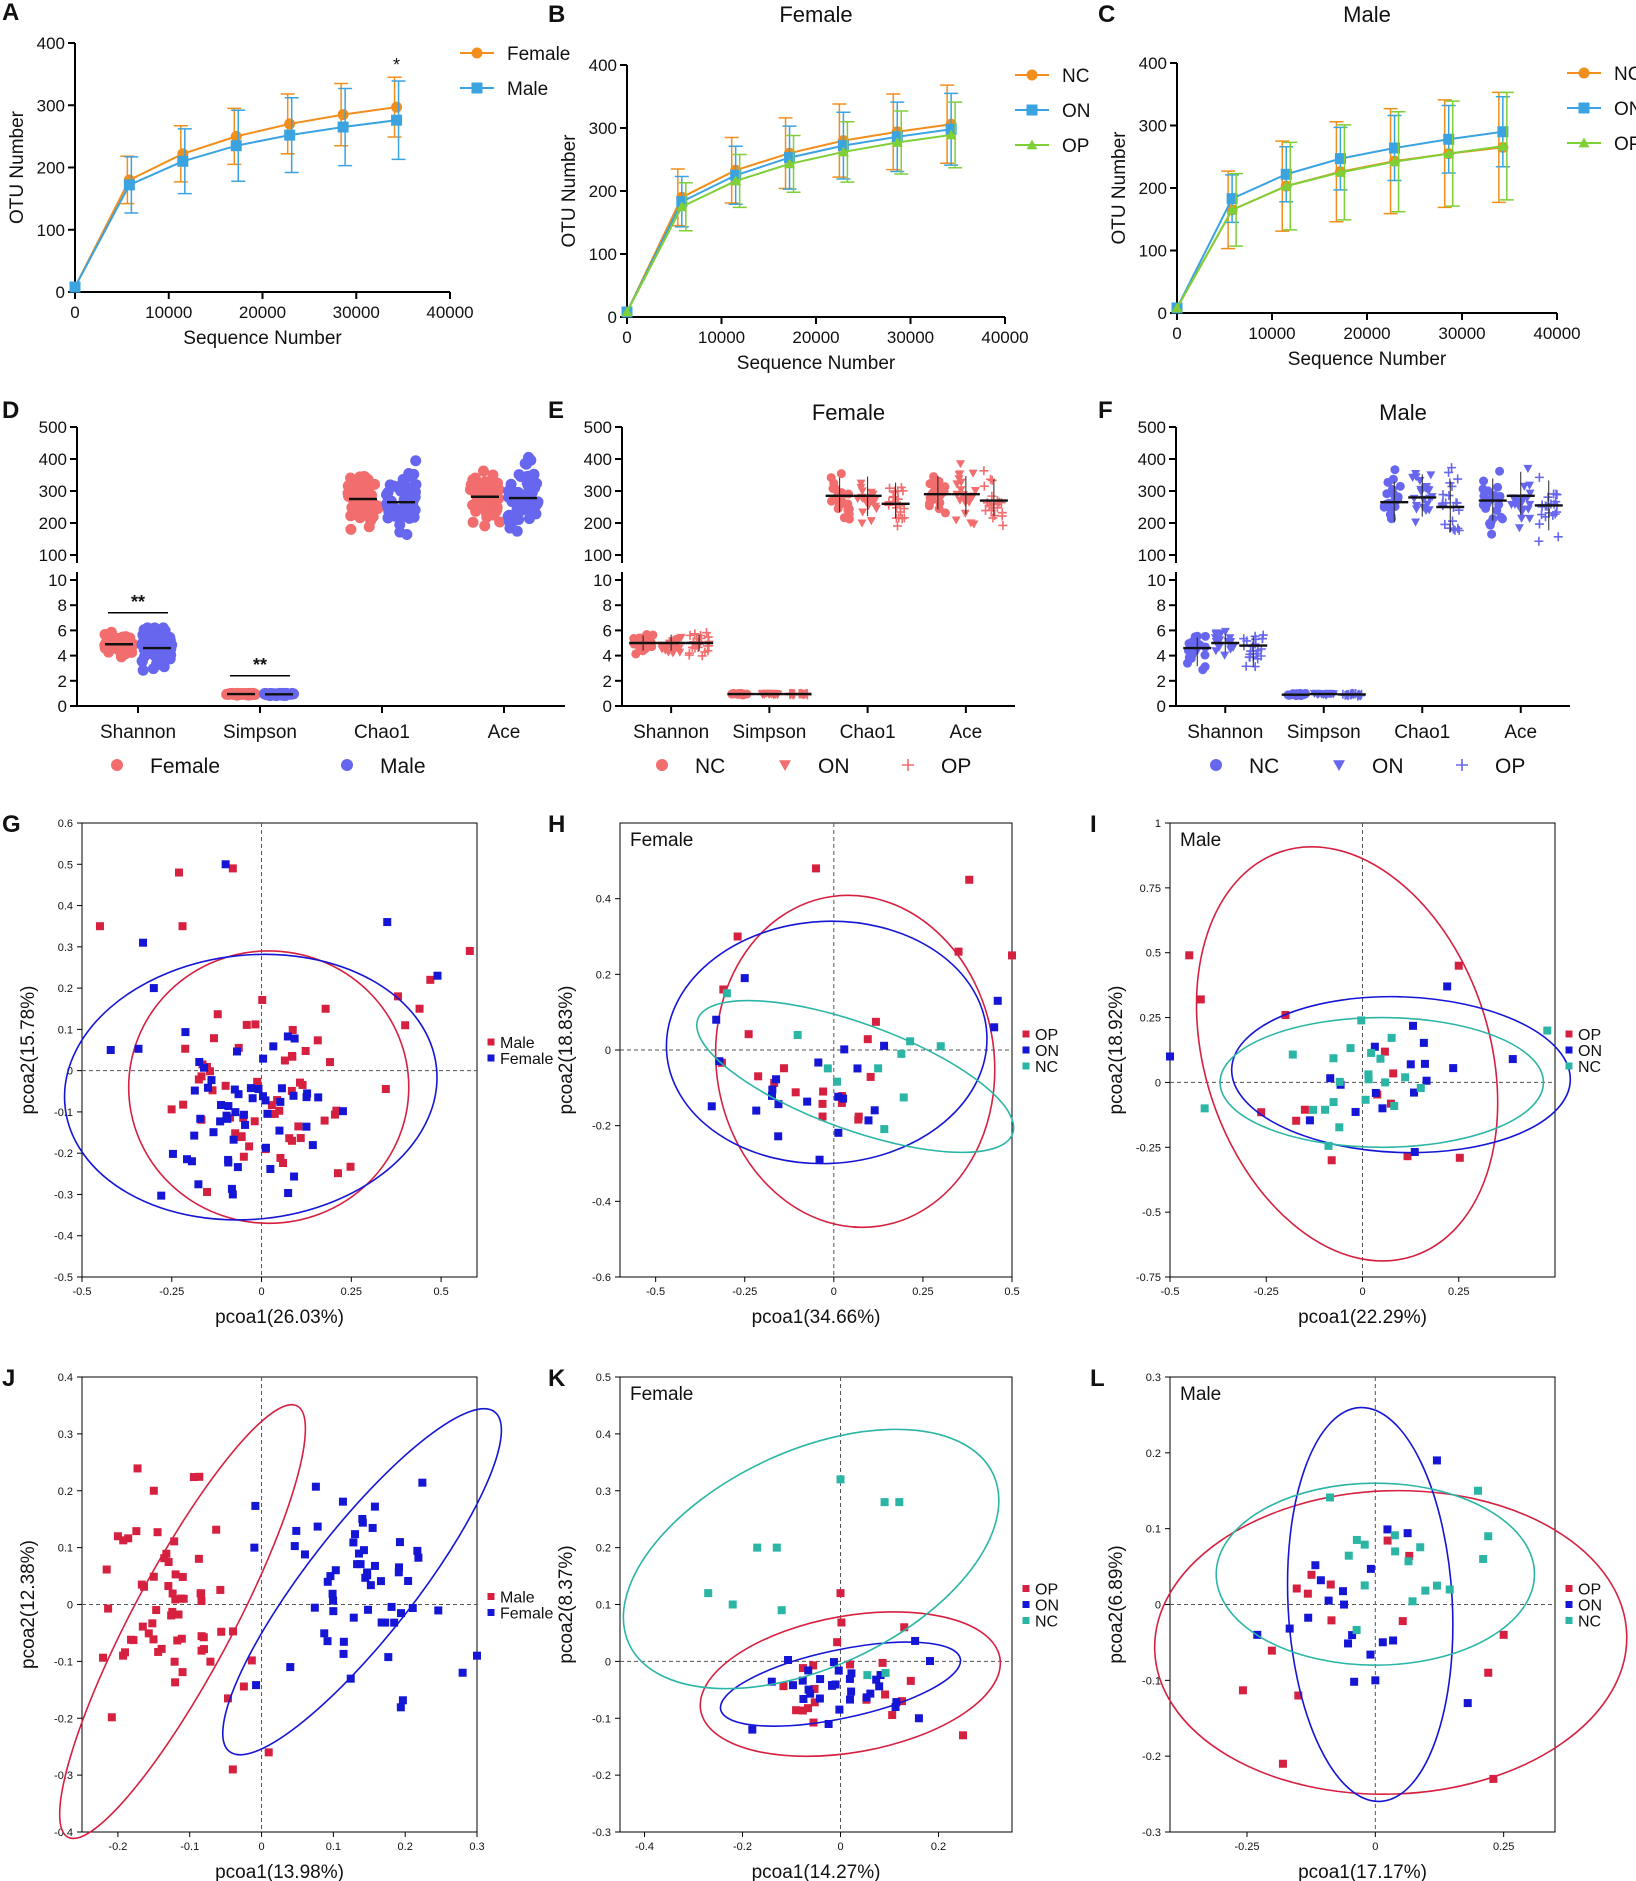 The image size is (1636, 1881). I want to click on plot-frame, so click(279, 1050).